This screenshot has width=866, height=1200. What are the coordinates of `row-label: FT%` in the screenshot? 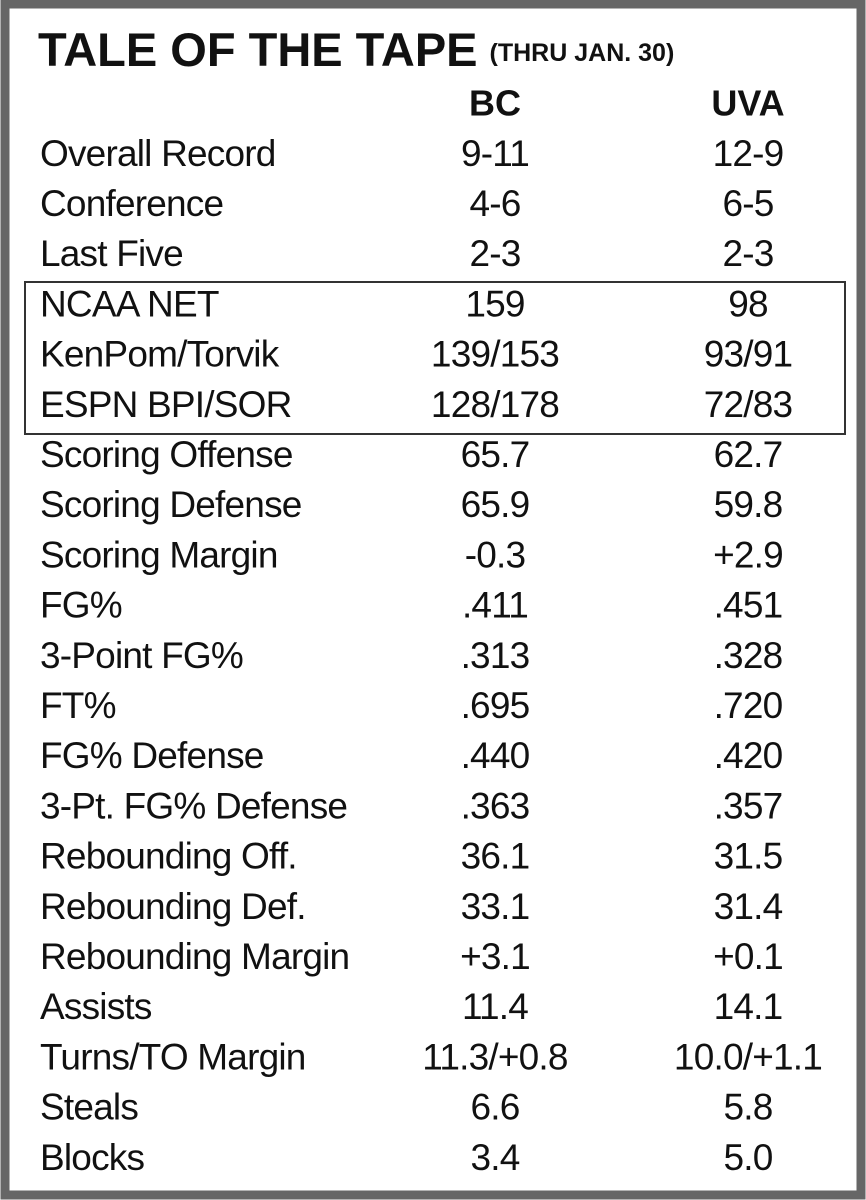 It's located at (78, 705).